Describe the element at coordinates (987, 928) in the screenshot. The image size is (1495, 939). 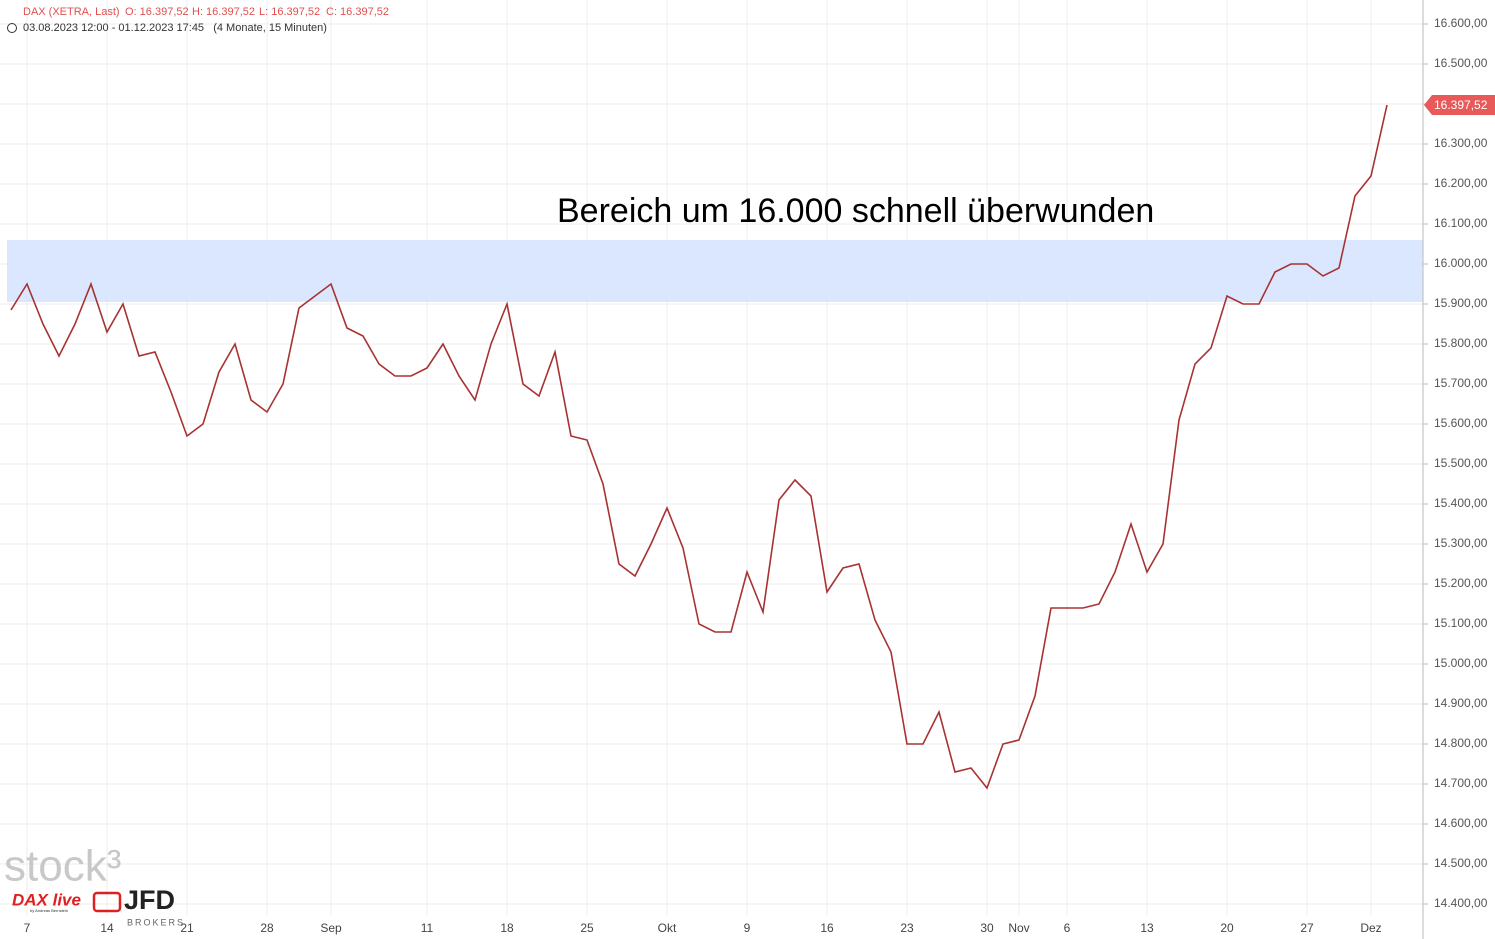
I see `x-tick-label: 30` at that location.